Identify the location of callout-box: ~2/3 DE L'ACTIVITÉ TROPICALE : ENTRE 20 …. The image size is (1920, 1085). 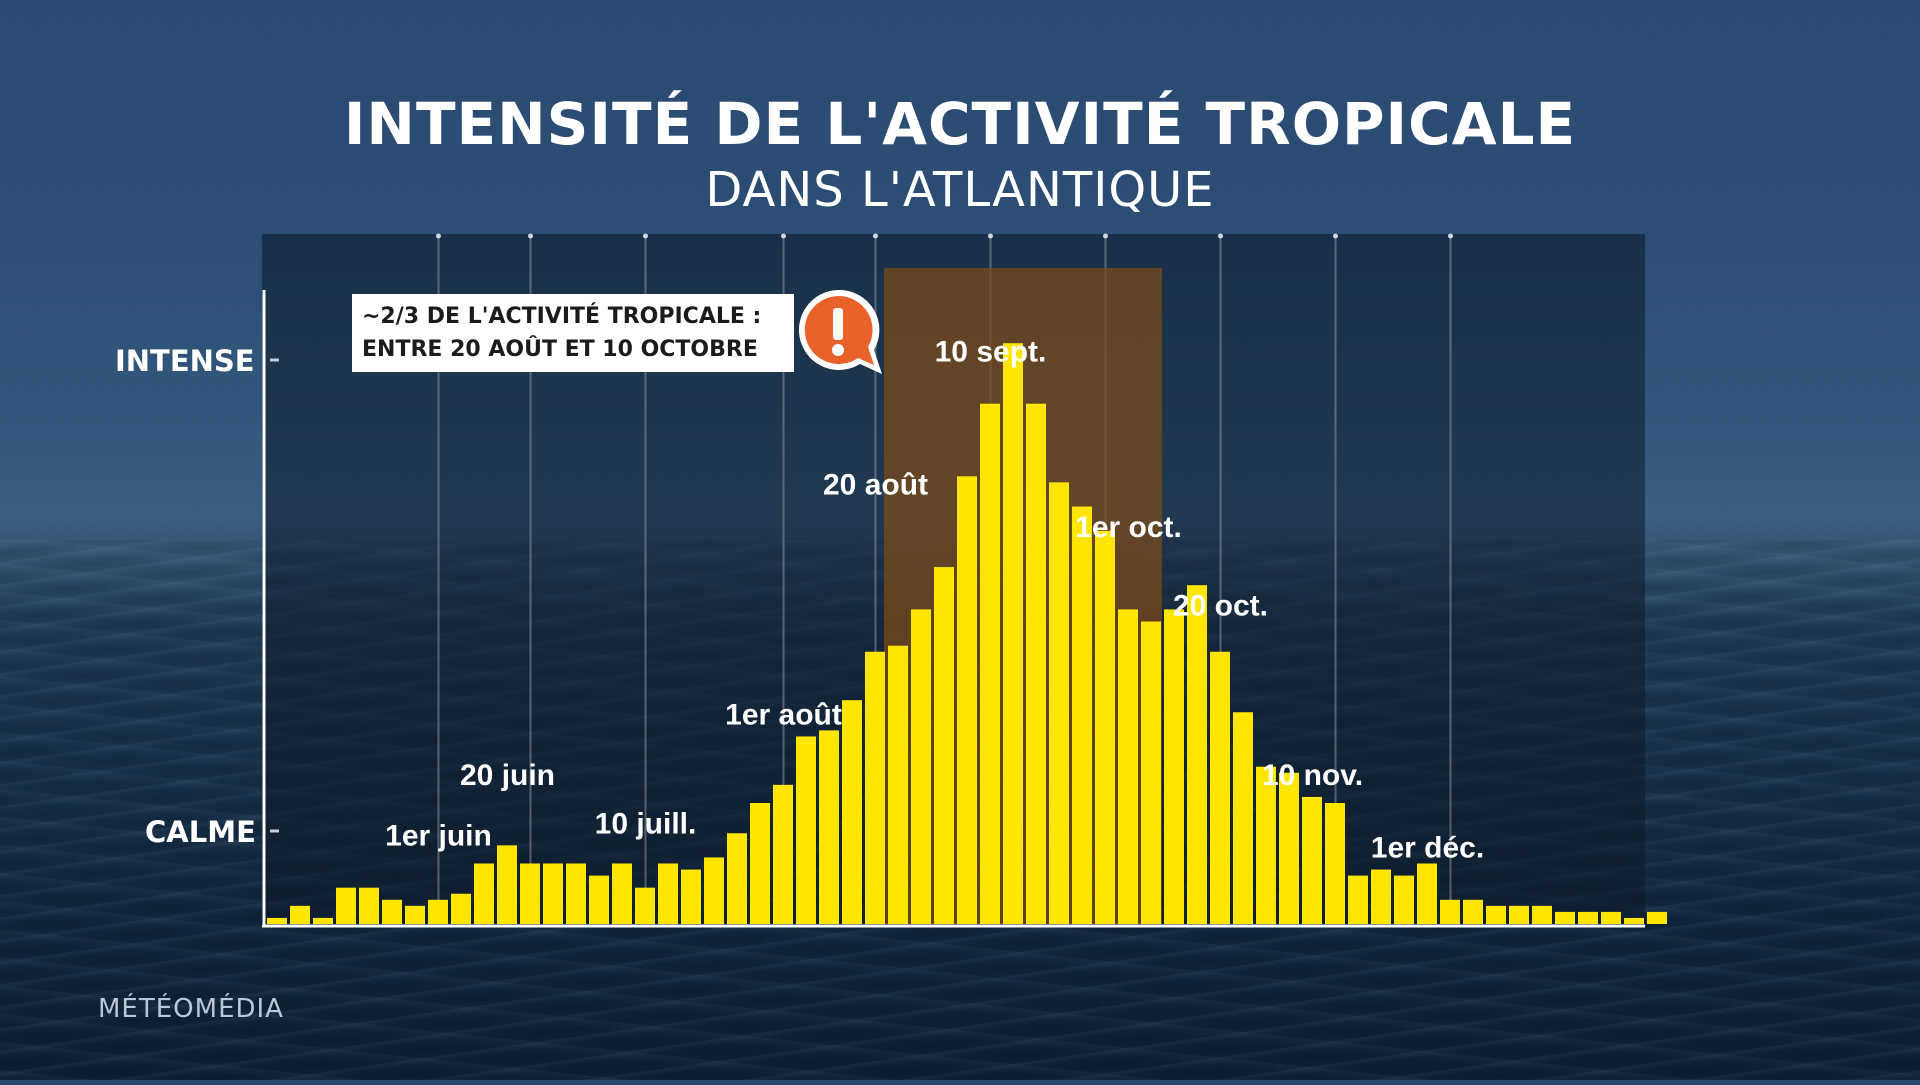
(573, 333).